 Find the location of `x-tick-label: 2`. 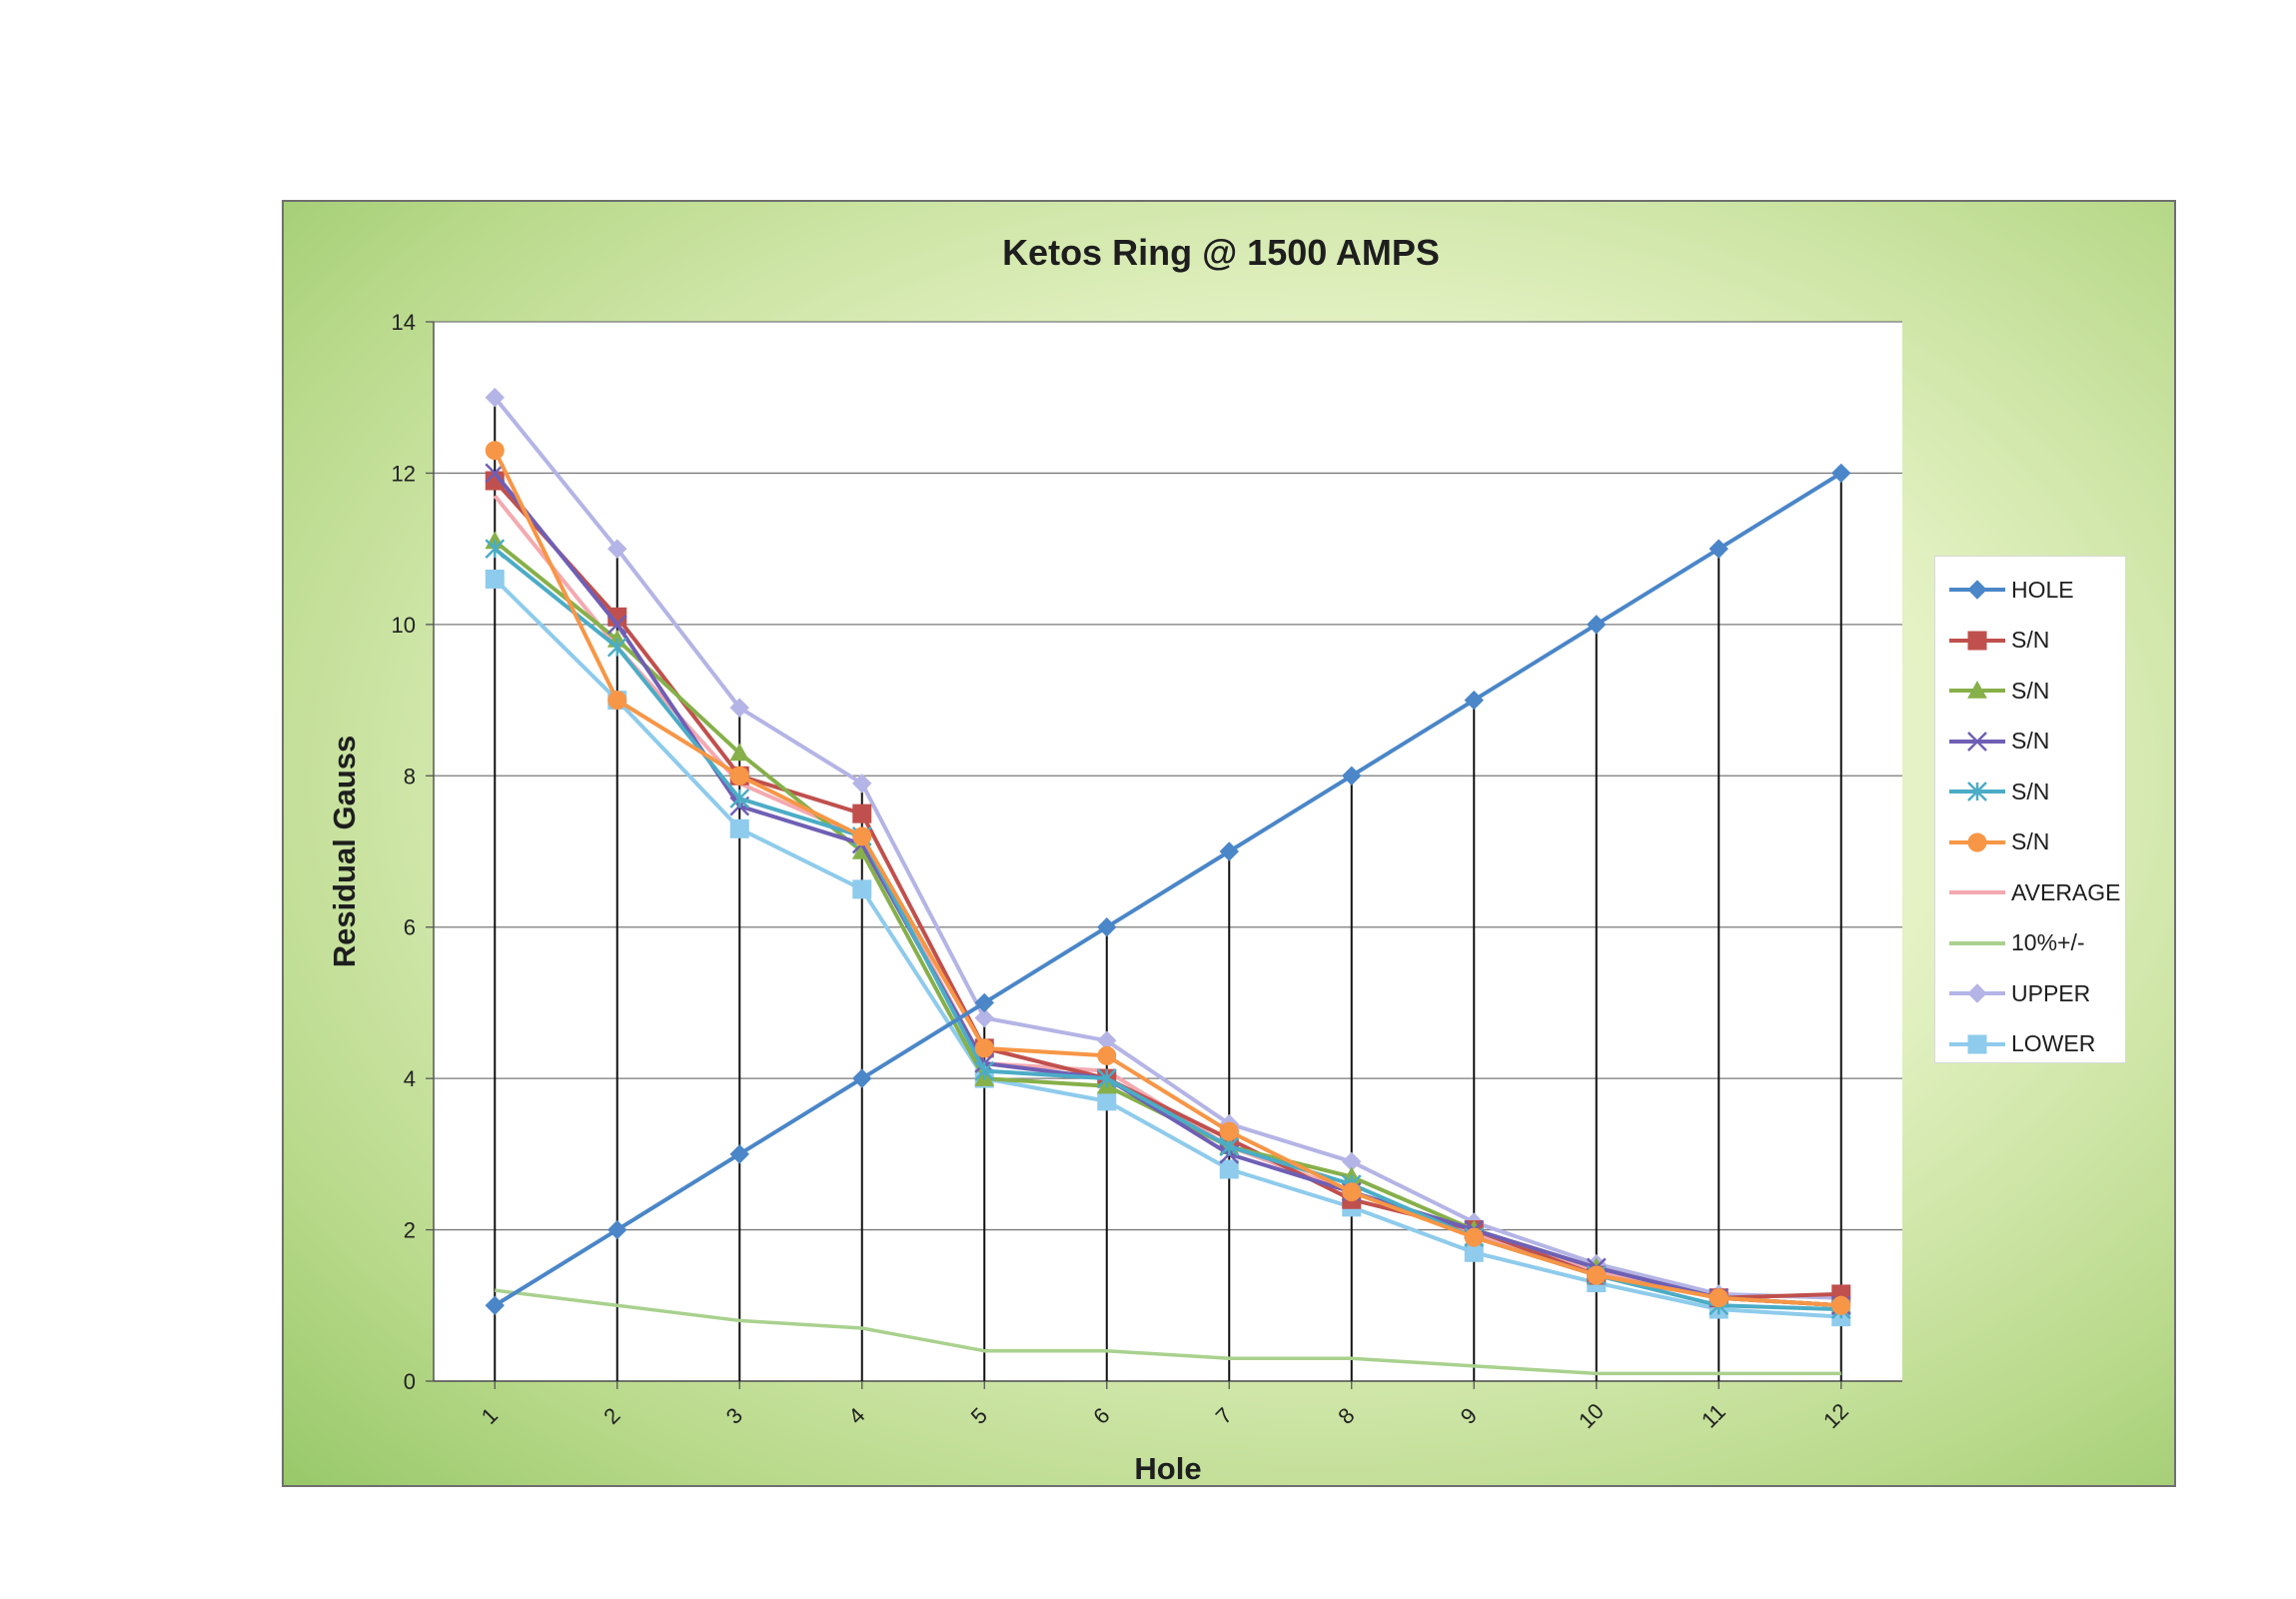

x-tick-label: 2 is located at coordinates (611, 1416).